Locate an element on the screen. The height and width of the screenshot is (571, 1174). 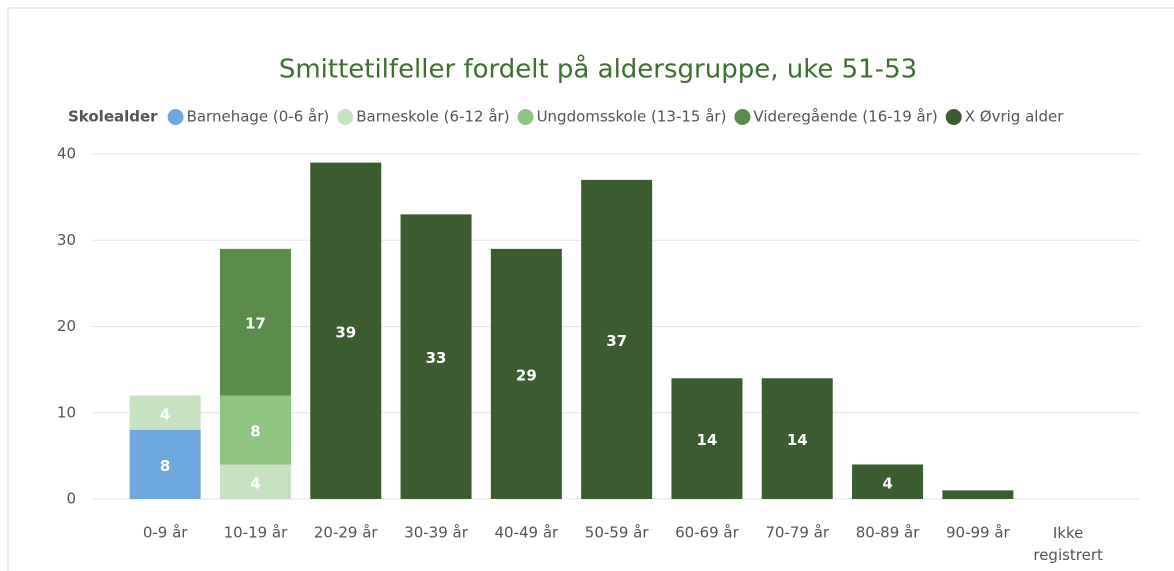
x-tick-label: 10-19 år is located at coordinates (256, 533).